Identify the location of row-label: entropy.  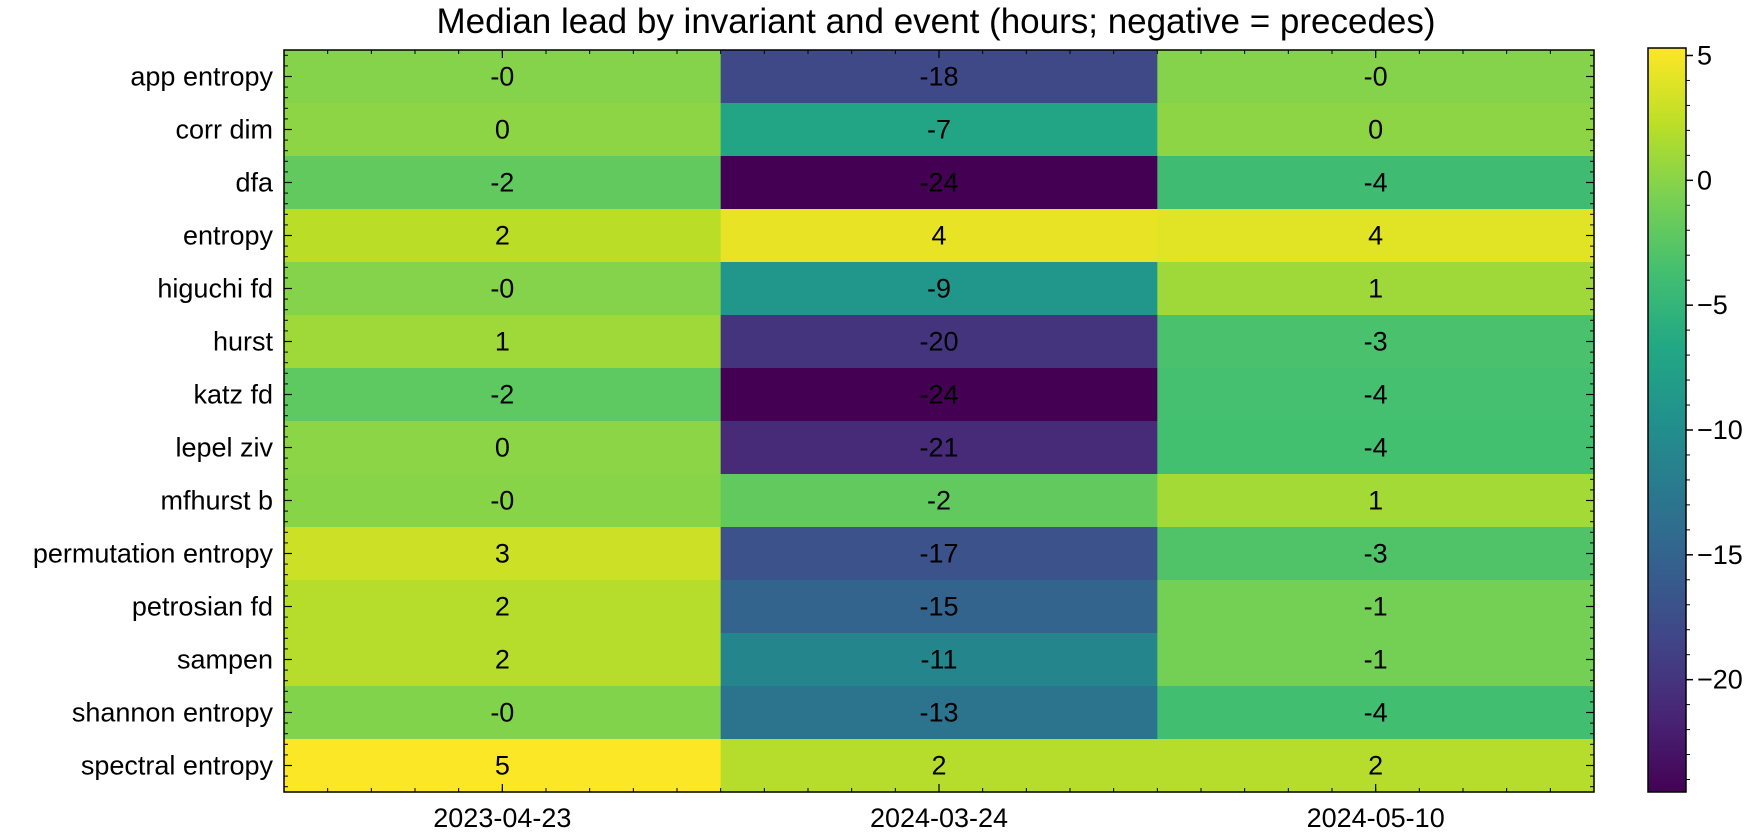
(228, 236).